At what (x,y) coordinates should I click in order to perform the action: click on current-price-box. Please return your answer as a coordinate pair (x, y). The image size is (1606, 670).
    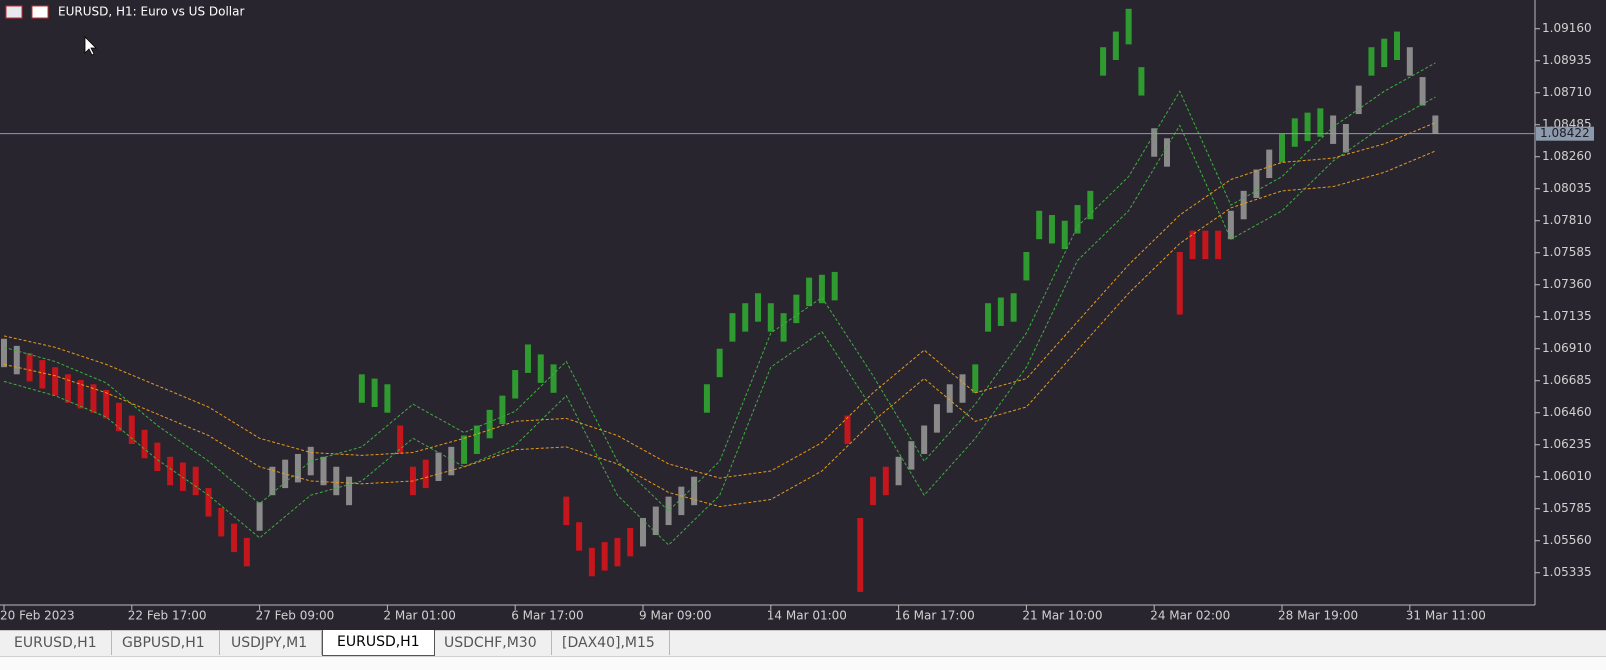
    Looking at the image, I should click on (1565, 133).